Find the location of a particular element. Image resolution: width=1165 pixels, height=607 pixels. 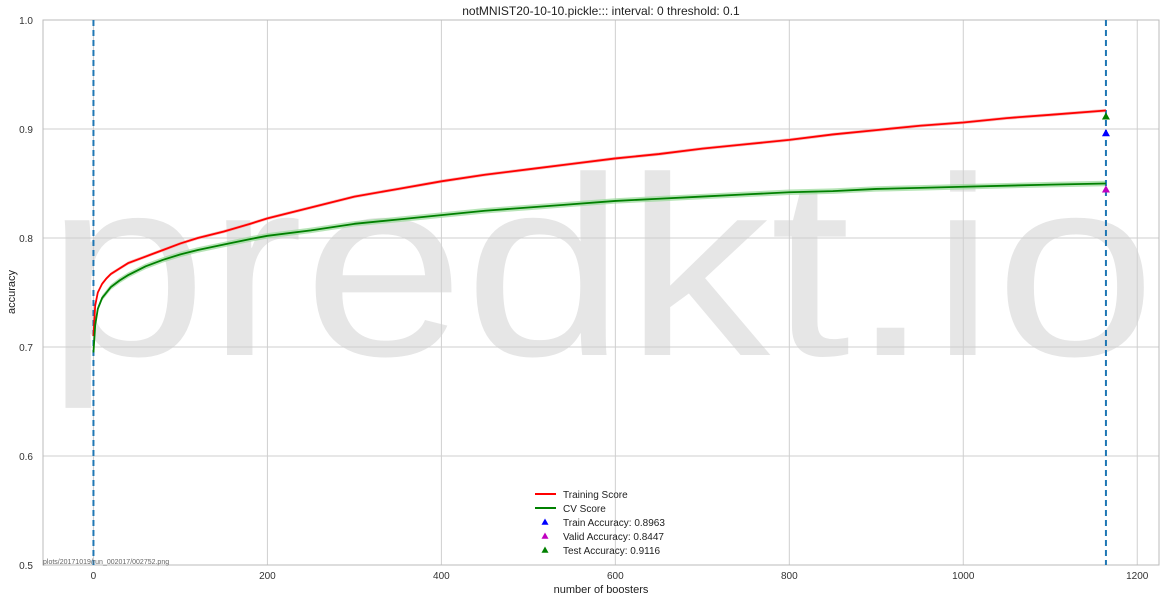

x-tick-label: 200 is located at coordinates (267, 576).